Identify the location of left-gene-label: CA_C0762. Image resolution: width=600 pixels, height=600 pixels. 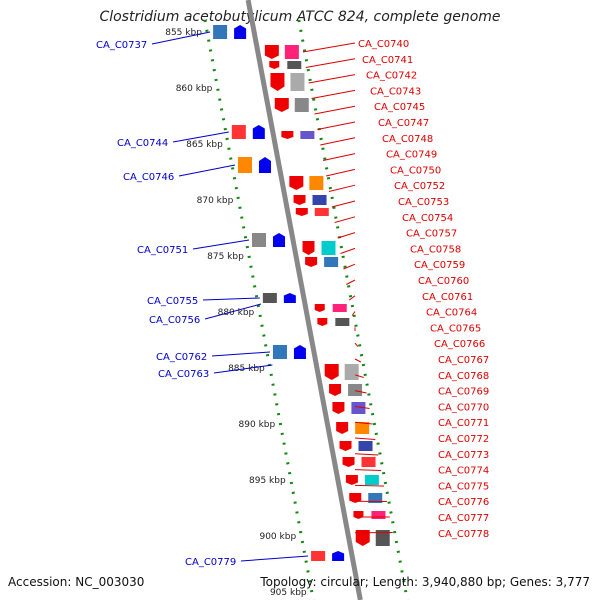
(181, 357).